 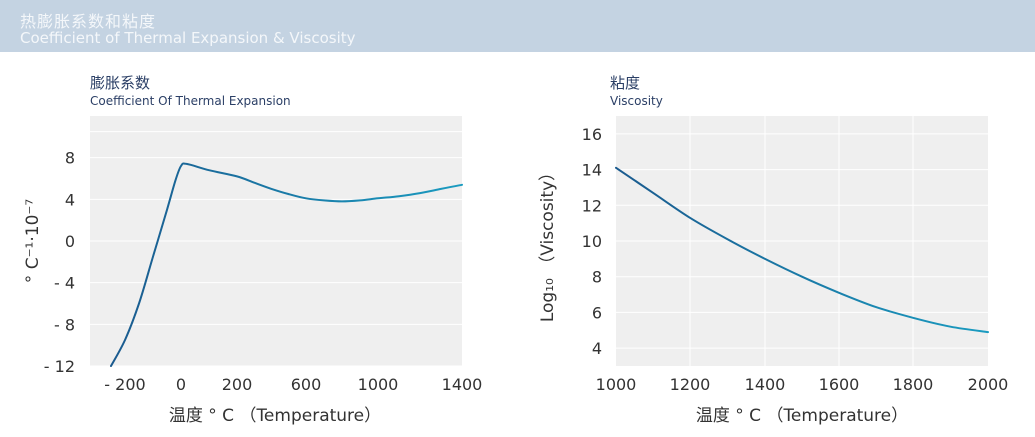 I want to click on chart-title: 粘度, so click(x=625, y=83).